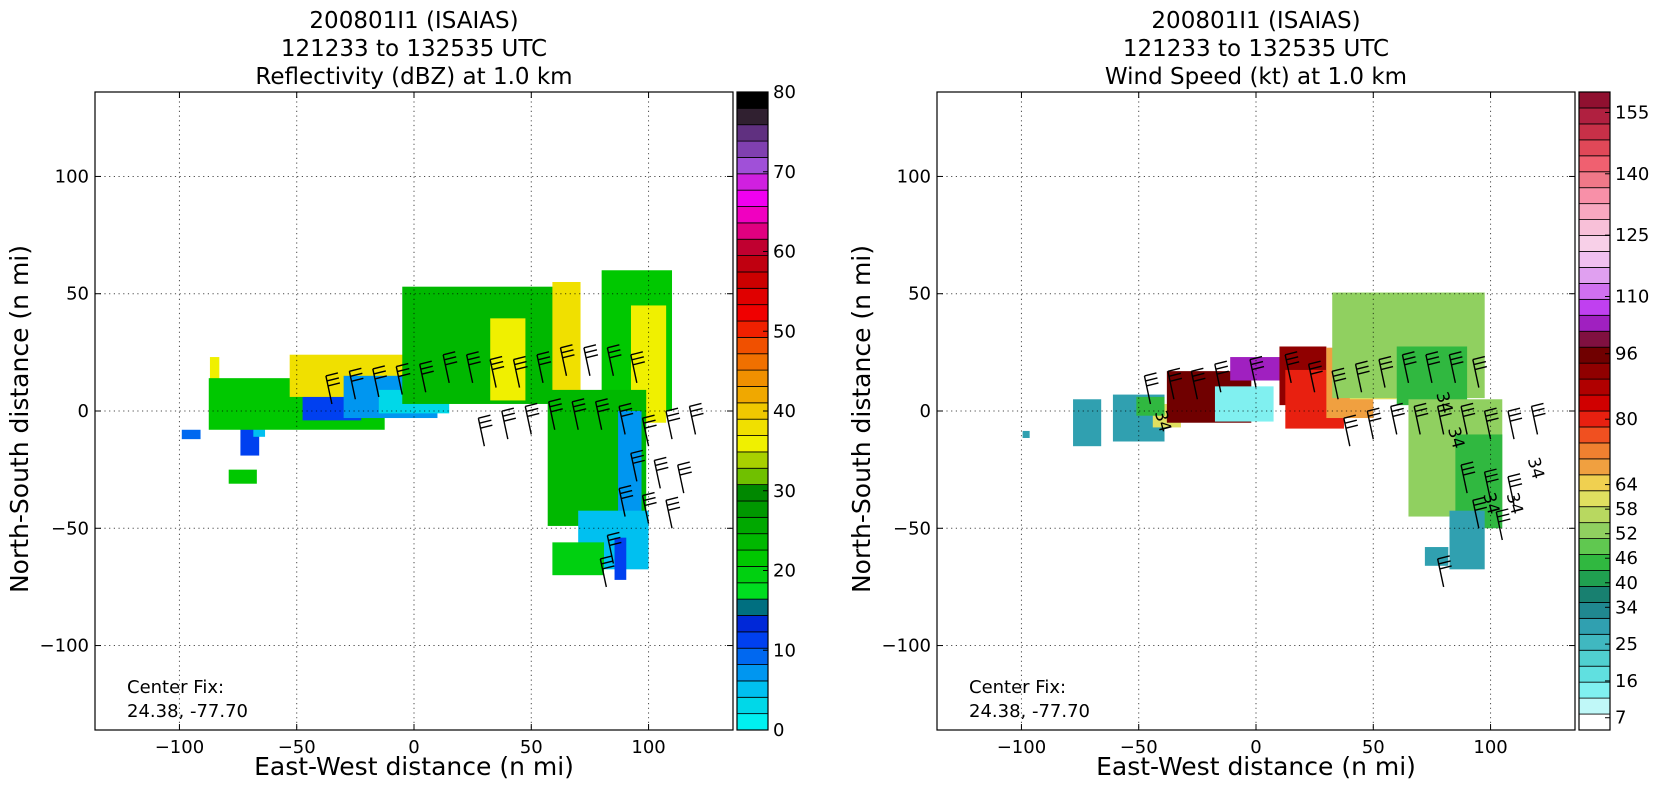 The image size is (1654, 787). Describe the element at coordinates (925, 411) in the screenshot. I see `y-tick-label: 0` at that location.